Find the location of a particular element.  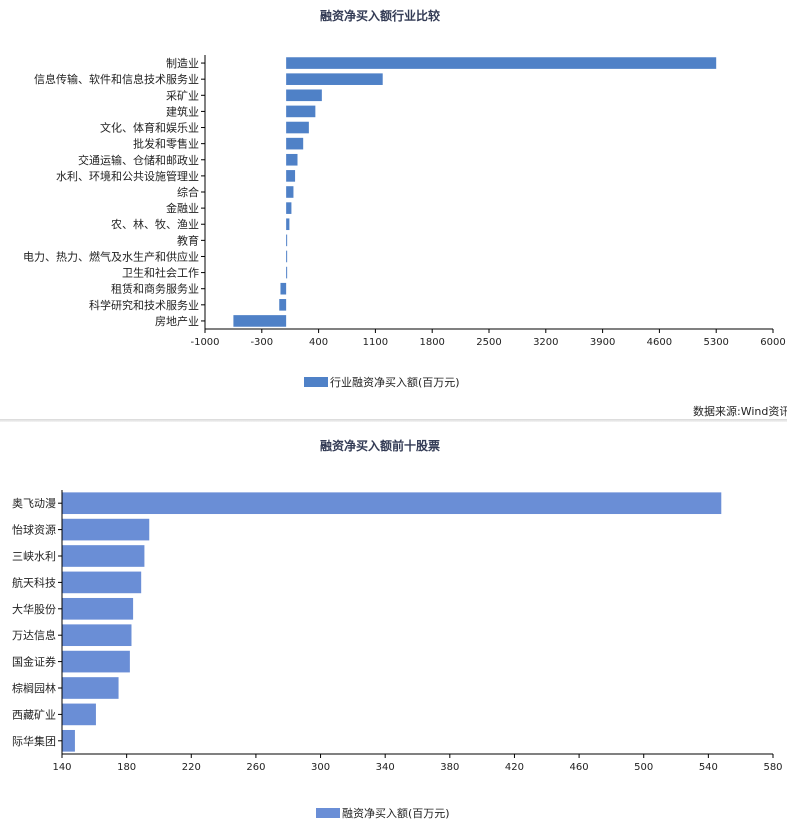

data-source: 数据来源:Wind资讯 is located at coordinates (740, 411).